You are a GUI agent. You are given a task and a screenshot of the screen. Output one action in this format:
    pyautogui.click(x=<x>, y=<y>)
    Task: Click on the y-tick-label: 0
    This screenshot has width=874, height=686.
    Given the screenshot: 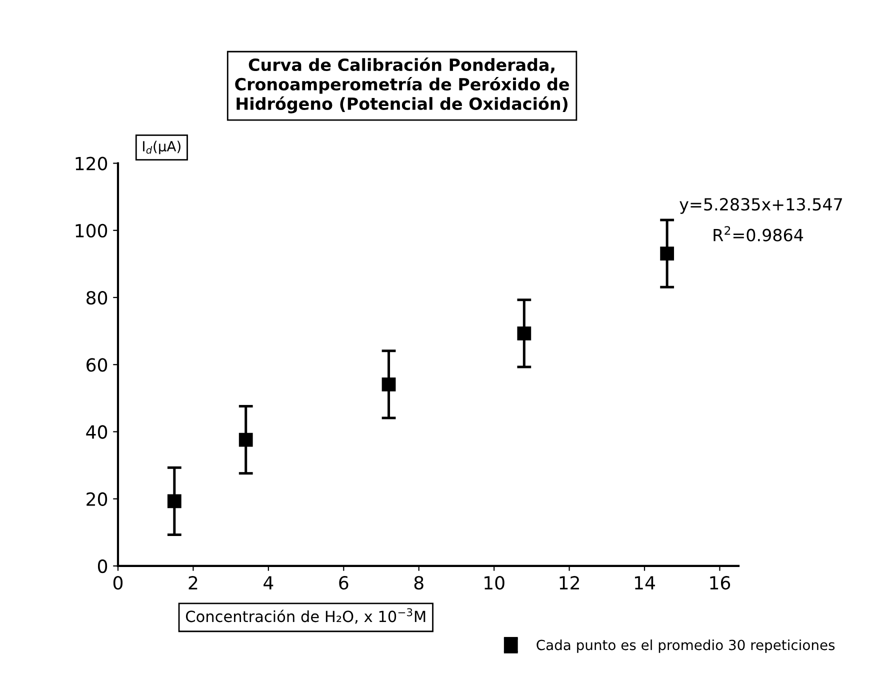 What is the action you would take?
    pyautogui.click(x=103, y=566)
    